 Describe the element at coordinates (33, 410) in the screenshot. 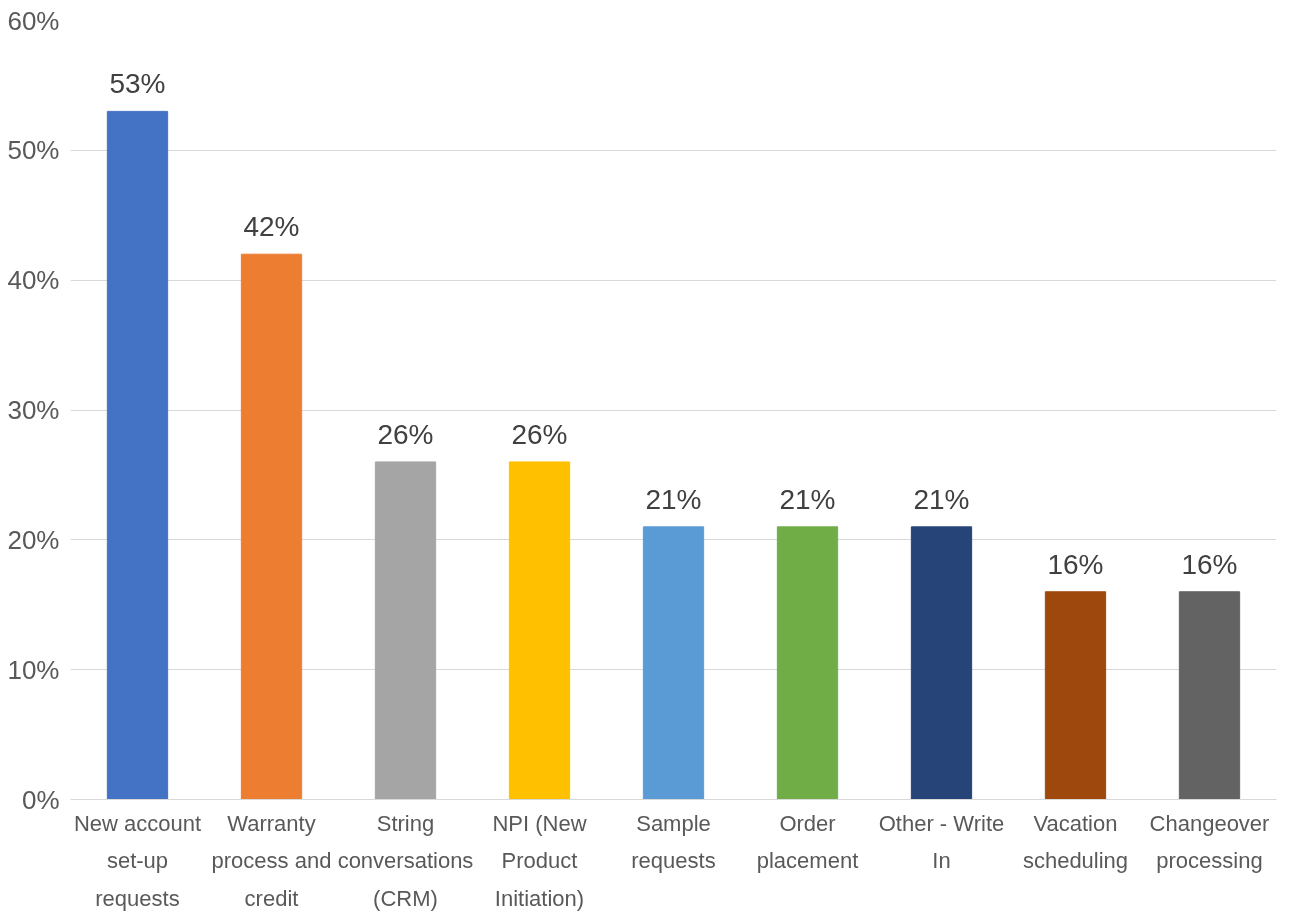

I see `y-tick-label: 30%` at that location.